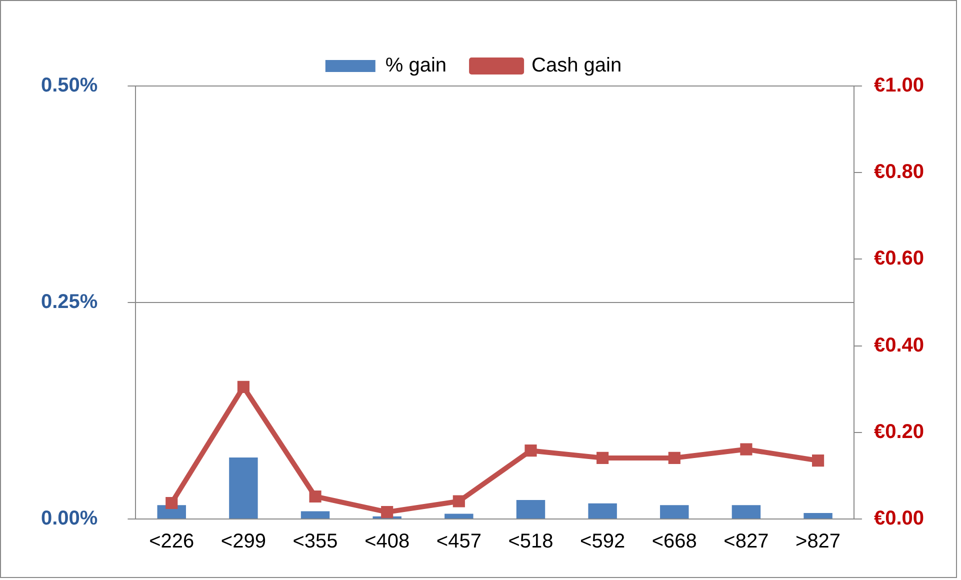 This screenshot has height=580, width=961. Describe the element at coordinates (674, 541) in the screenshot. I see `x-tick-label: <668` at that location.